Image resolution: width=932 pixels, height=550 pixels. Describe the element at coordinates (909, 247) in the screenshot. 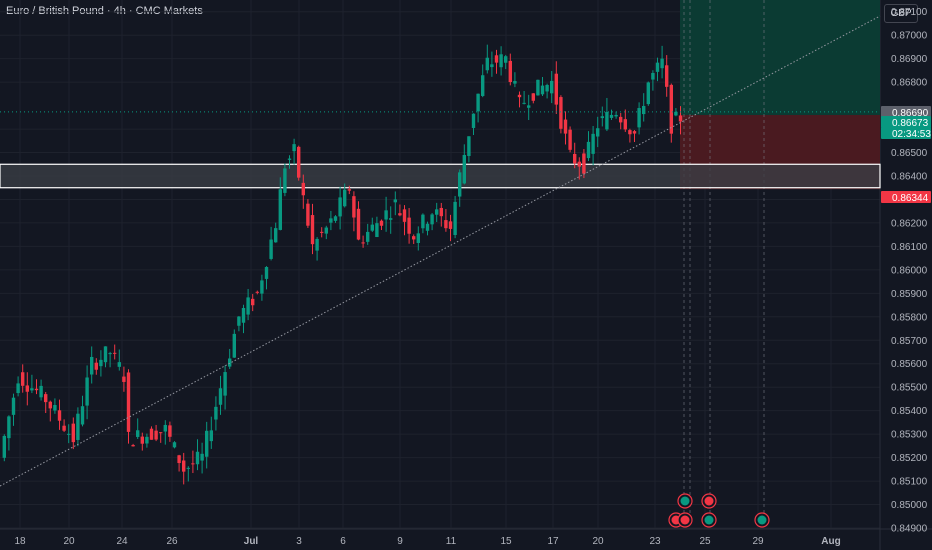

I see `y-tick-label: 0.86100` at that location.